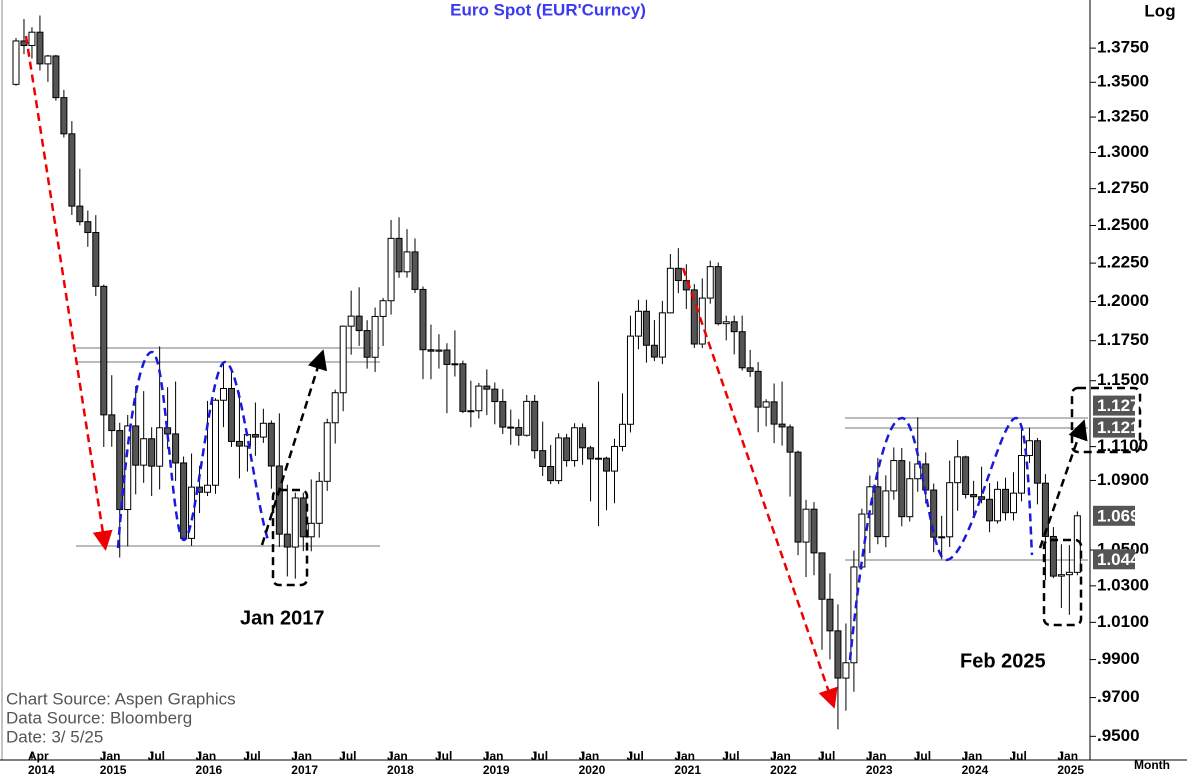 Image resolution: width=1187 pixels, height=780 pixels. What do you see at coordinates (209, 770) in the screenshot?
I see `x-year-label: 2016` at bounding box center [209, 770].